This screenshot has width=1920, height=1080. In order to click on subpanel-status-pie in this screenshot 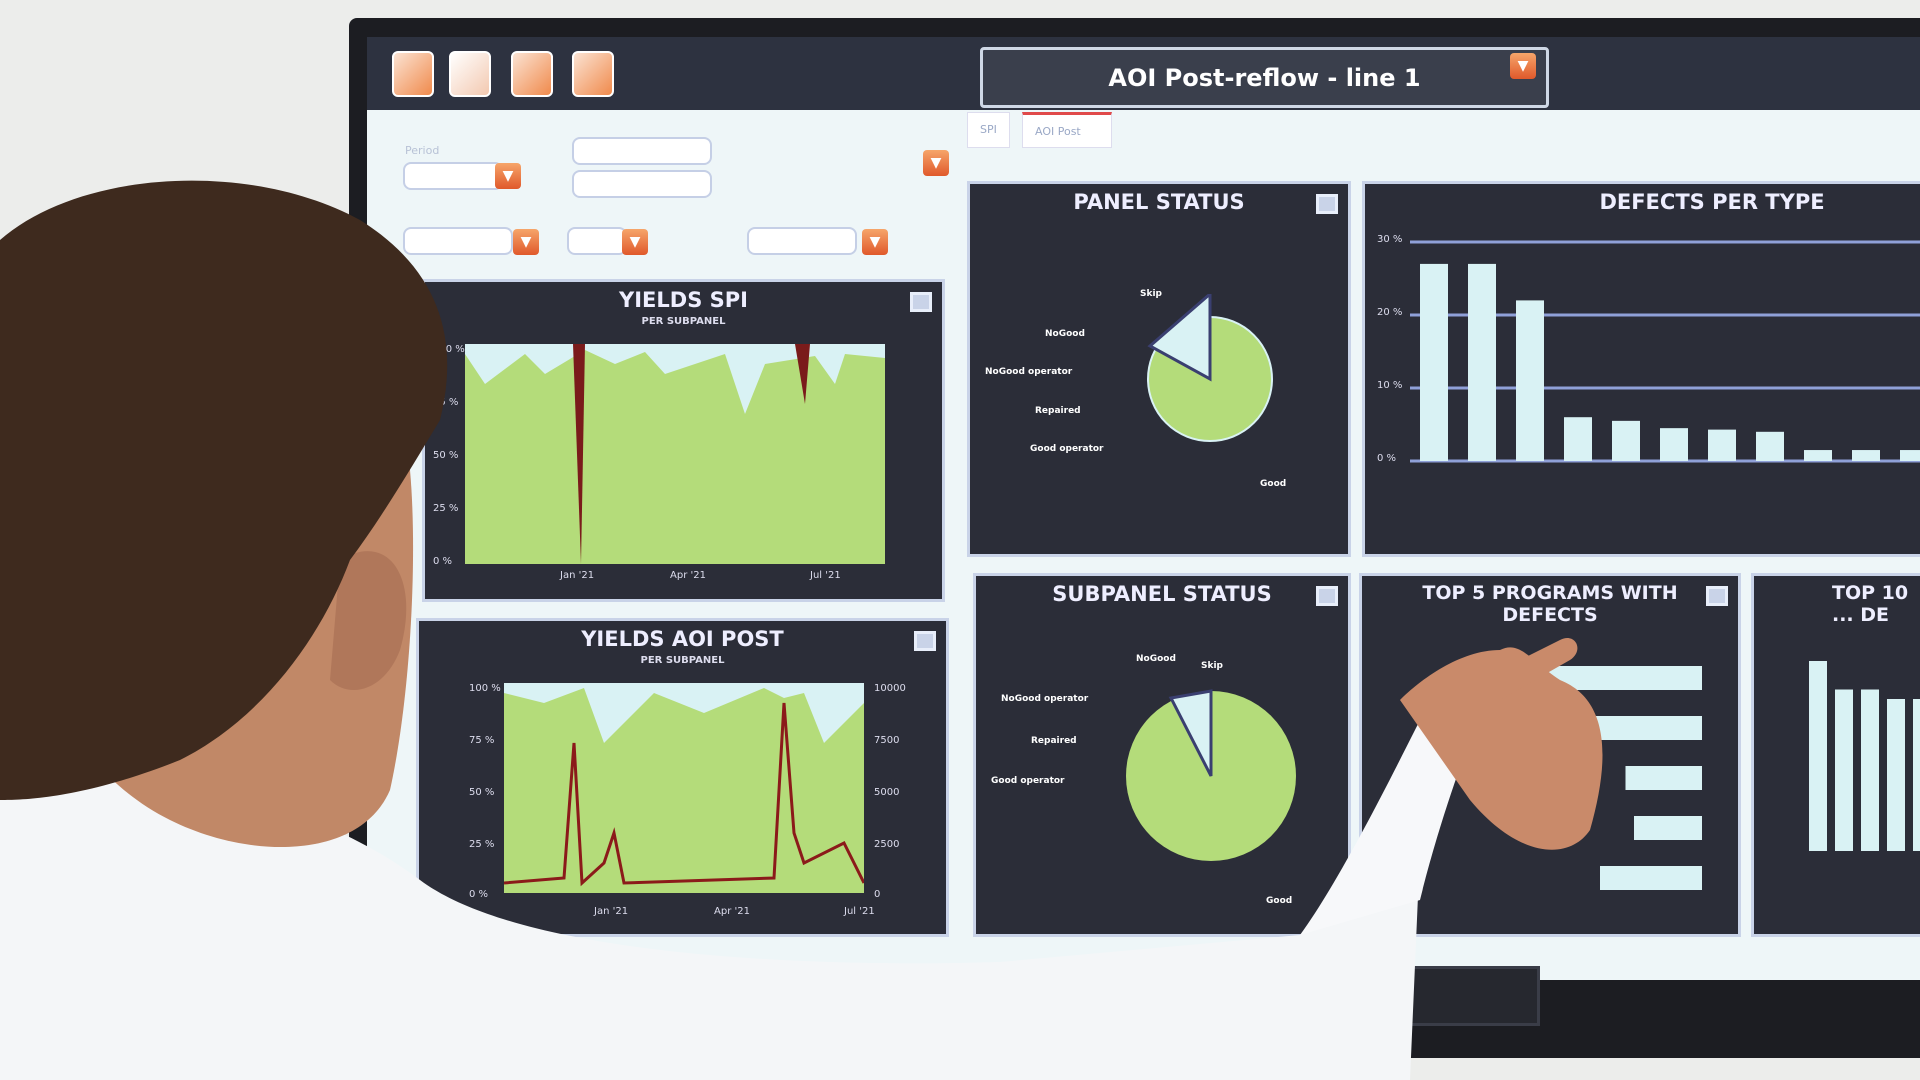, I will do `click(1211, 775)`.